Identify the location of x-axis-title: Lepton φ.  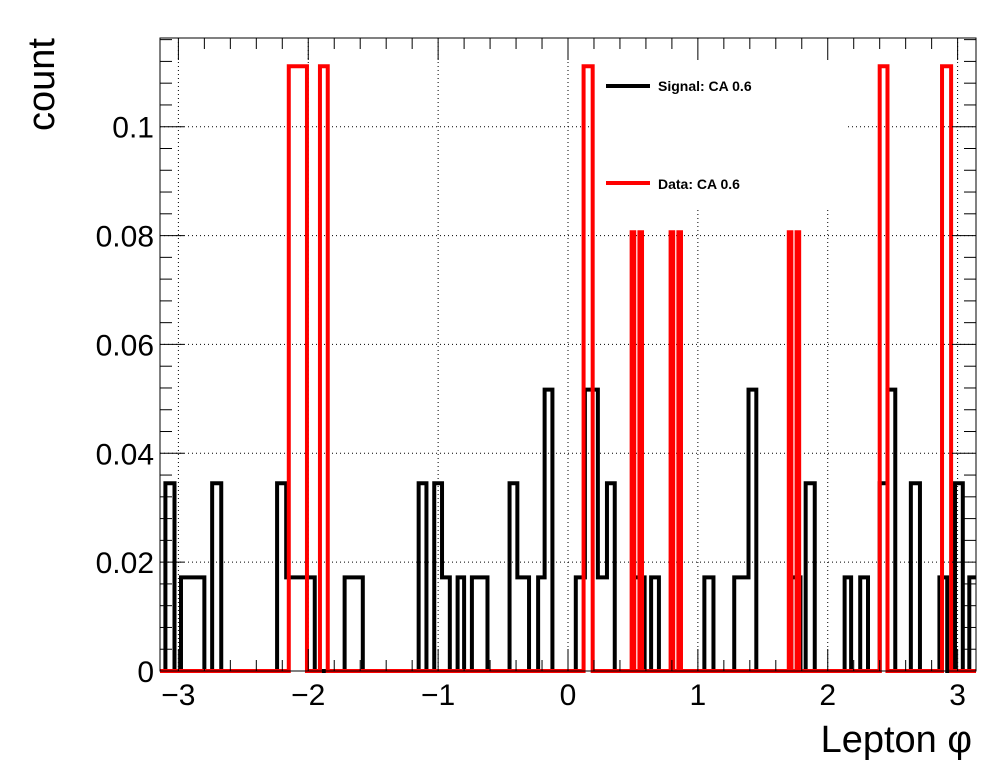
(896, 740).